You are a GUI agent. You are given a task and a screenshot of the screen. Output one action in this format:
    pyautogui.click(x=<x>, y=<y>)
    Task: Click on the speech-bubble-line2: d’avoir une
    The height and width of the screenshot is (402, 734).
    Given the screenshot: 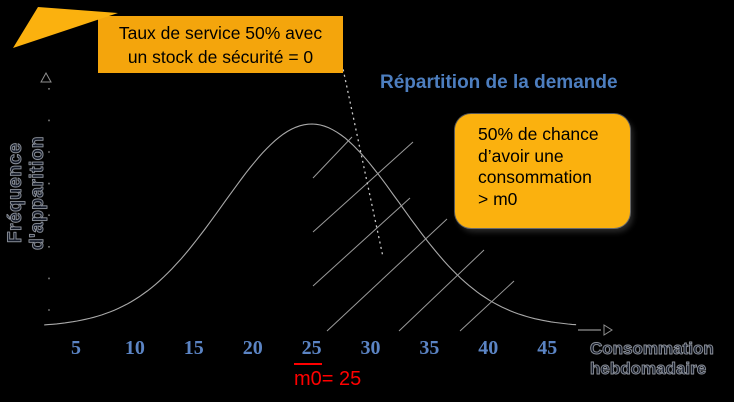 What is the action you would take?
    pyautogui.click(x=521, y=155)
    